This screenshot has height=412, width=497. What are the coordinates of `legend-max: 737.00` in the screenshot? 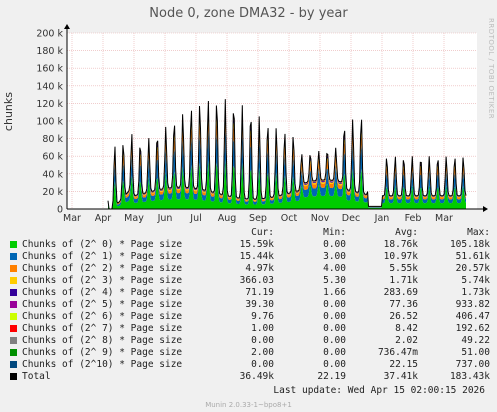 It's located at (472, 364).